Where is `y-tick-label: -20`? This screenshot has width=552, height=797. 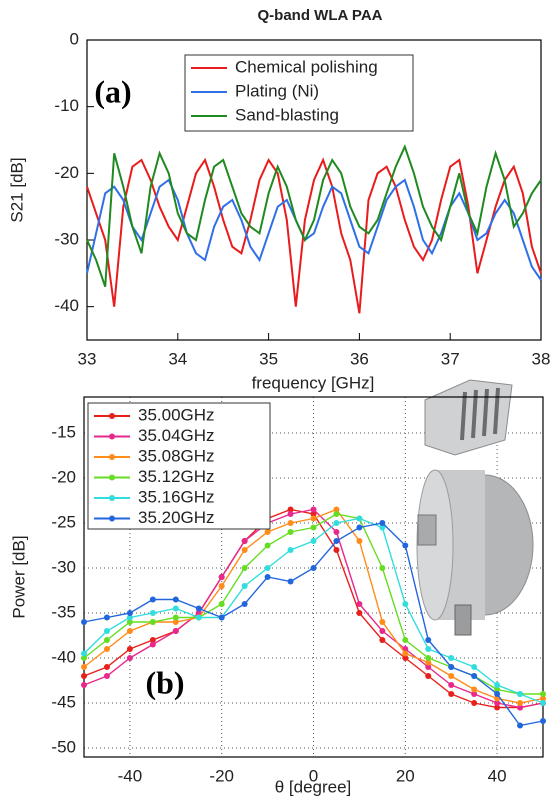
y-tick-label: -20 is located at coordinates (66, 172).